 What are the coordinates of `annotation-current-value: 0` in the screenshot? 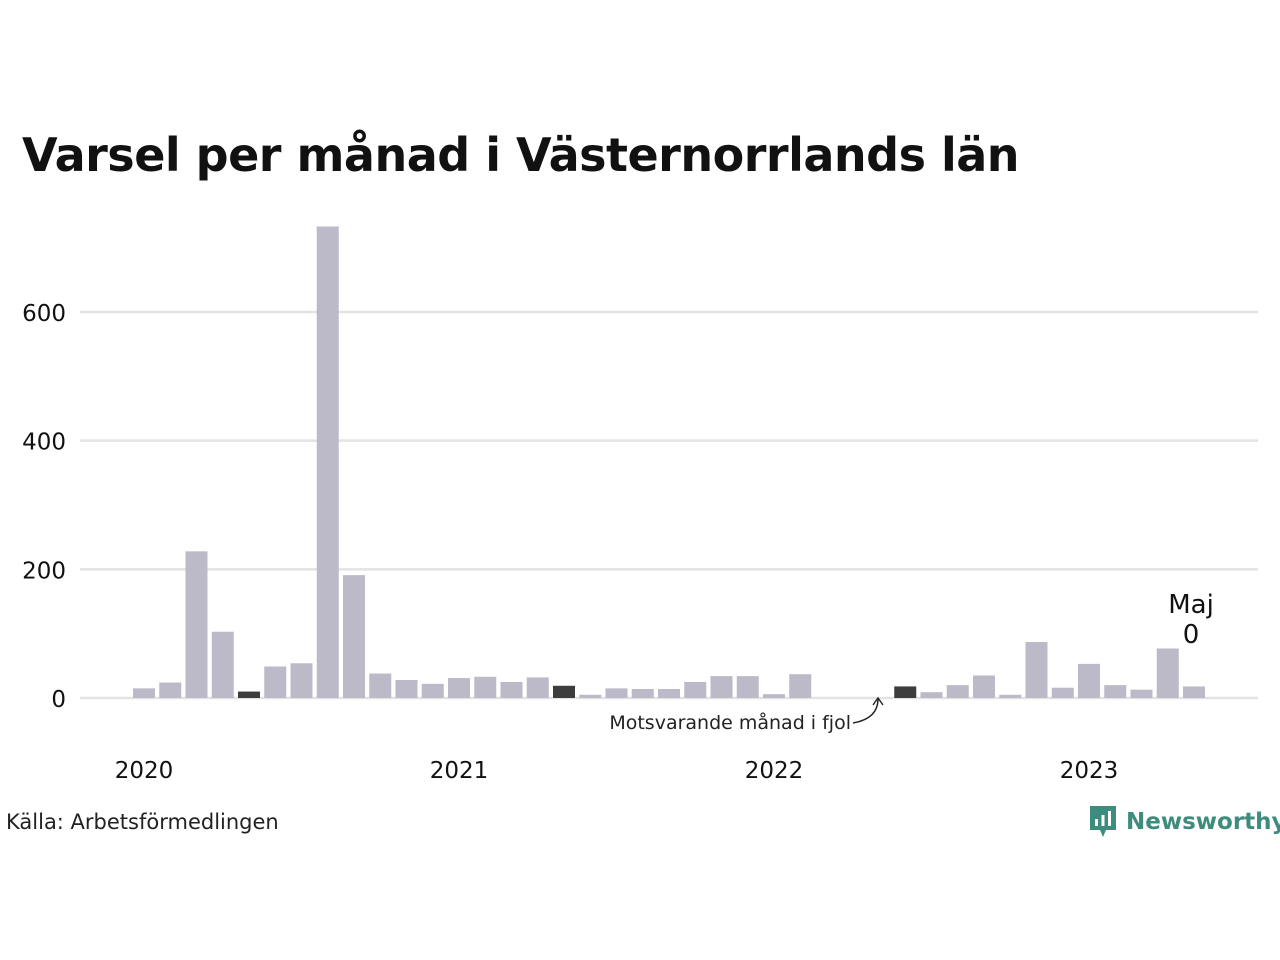 It's located at (1191, 635).